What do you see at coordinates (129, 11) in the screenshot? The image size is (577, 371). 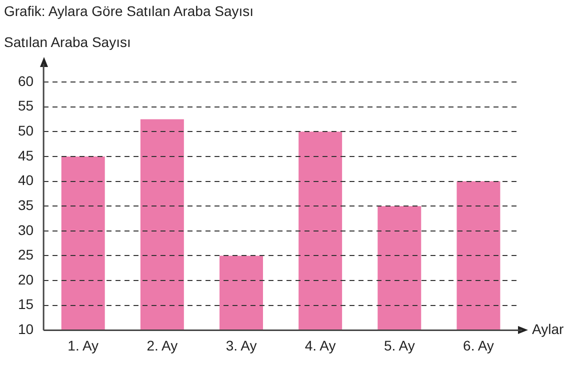 I see `chart-title: Grafik: Aylara Göre Satılan Araba Sayısı` at bounding box center [129, 11].